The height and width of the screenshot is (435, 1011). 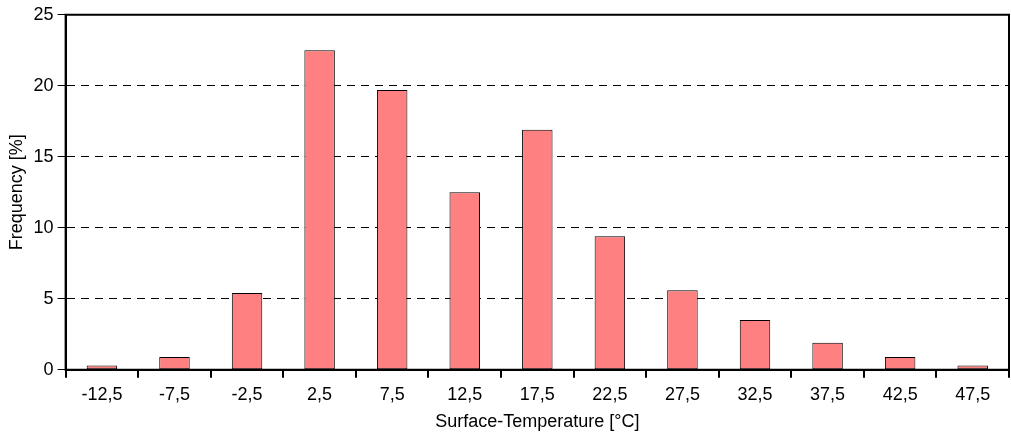 I want to click on x-axis-title: Surface-Temperature [°C], so click(x=537, y=421).